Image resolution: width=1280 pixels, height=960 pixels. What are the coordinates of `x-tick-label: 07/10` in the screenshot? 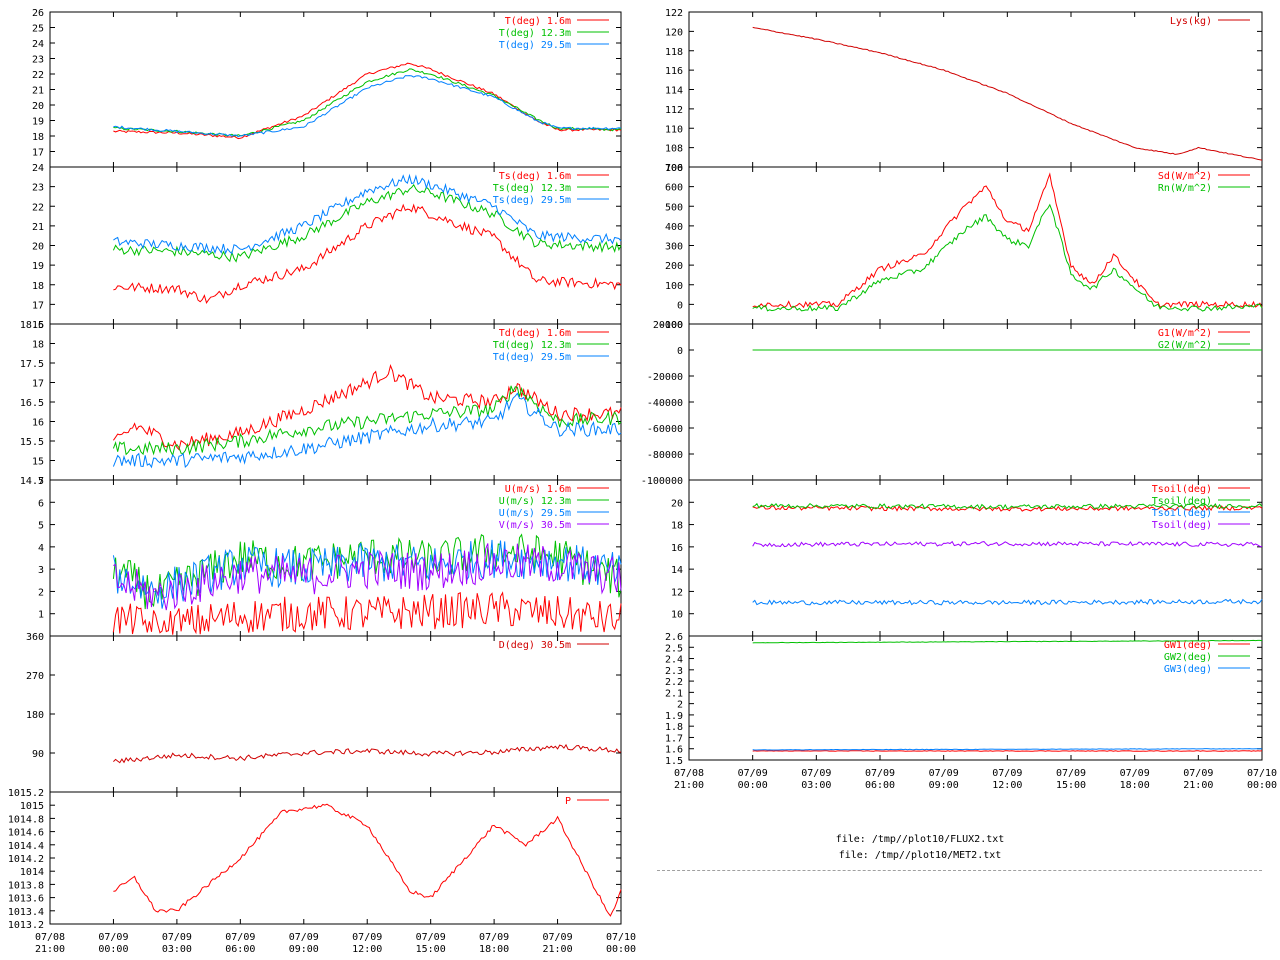 It's located at (621, 937).